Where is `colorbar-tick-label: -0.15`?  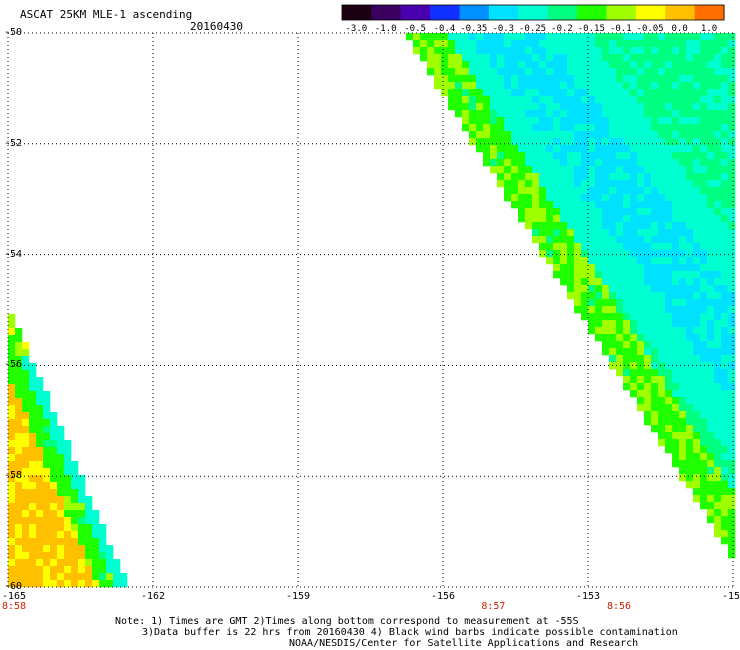 colorbar-tick-label: -0.15 is located at coordinates (591, 29).